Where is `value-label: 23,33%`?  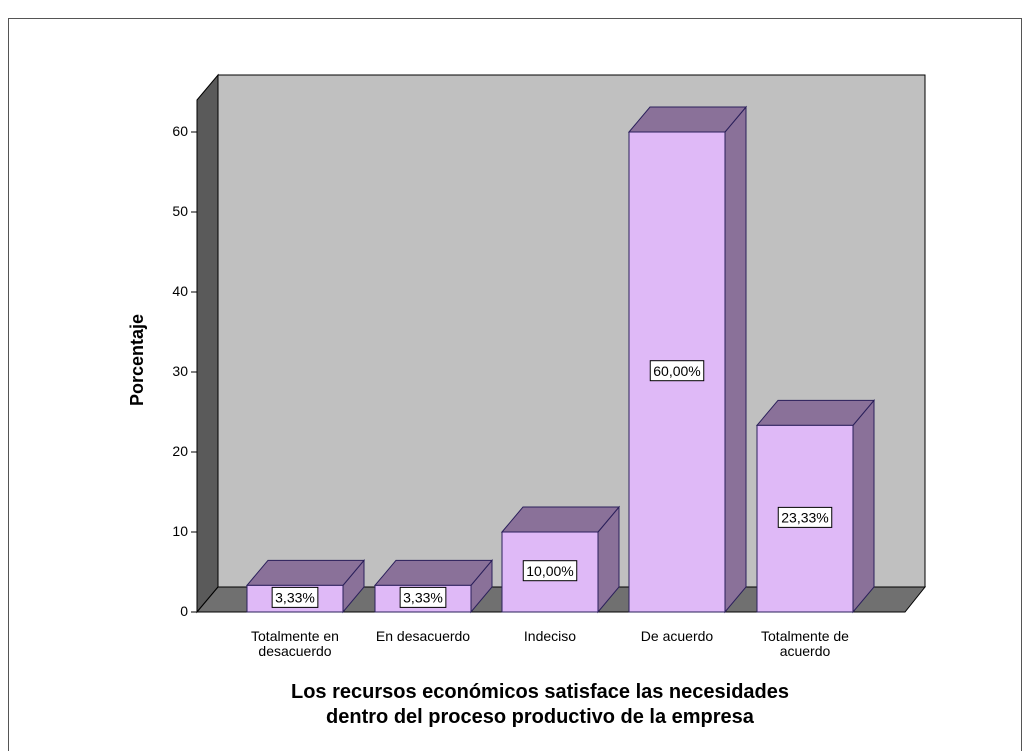 value-label: 23,33% is located at coordinates (804, 517).